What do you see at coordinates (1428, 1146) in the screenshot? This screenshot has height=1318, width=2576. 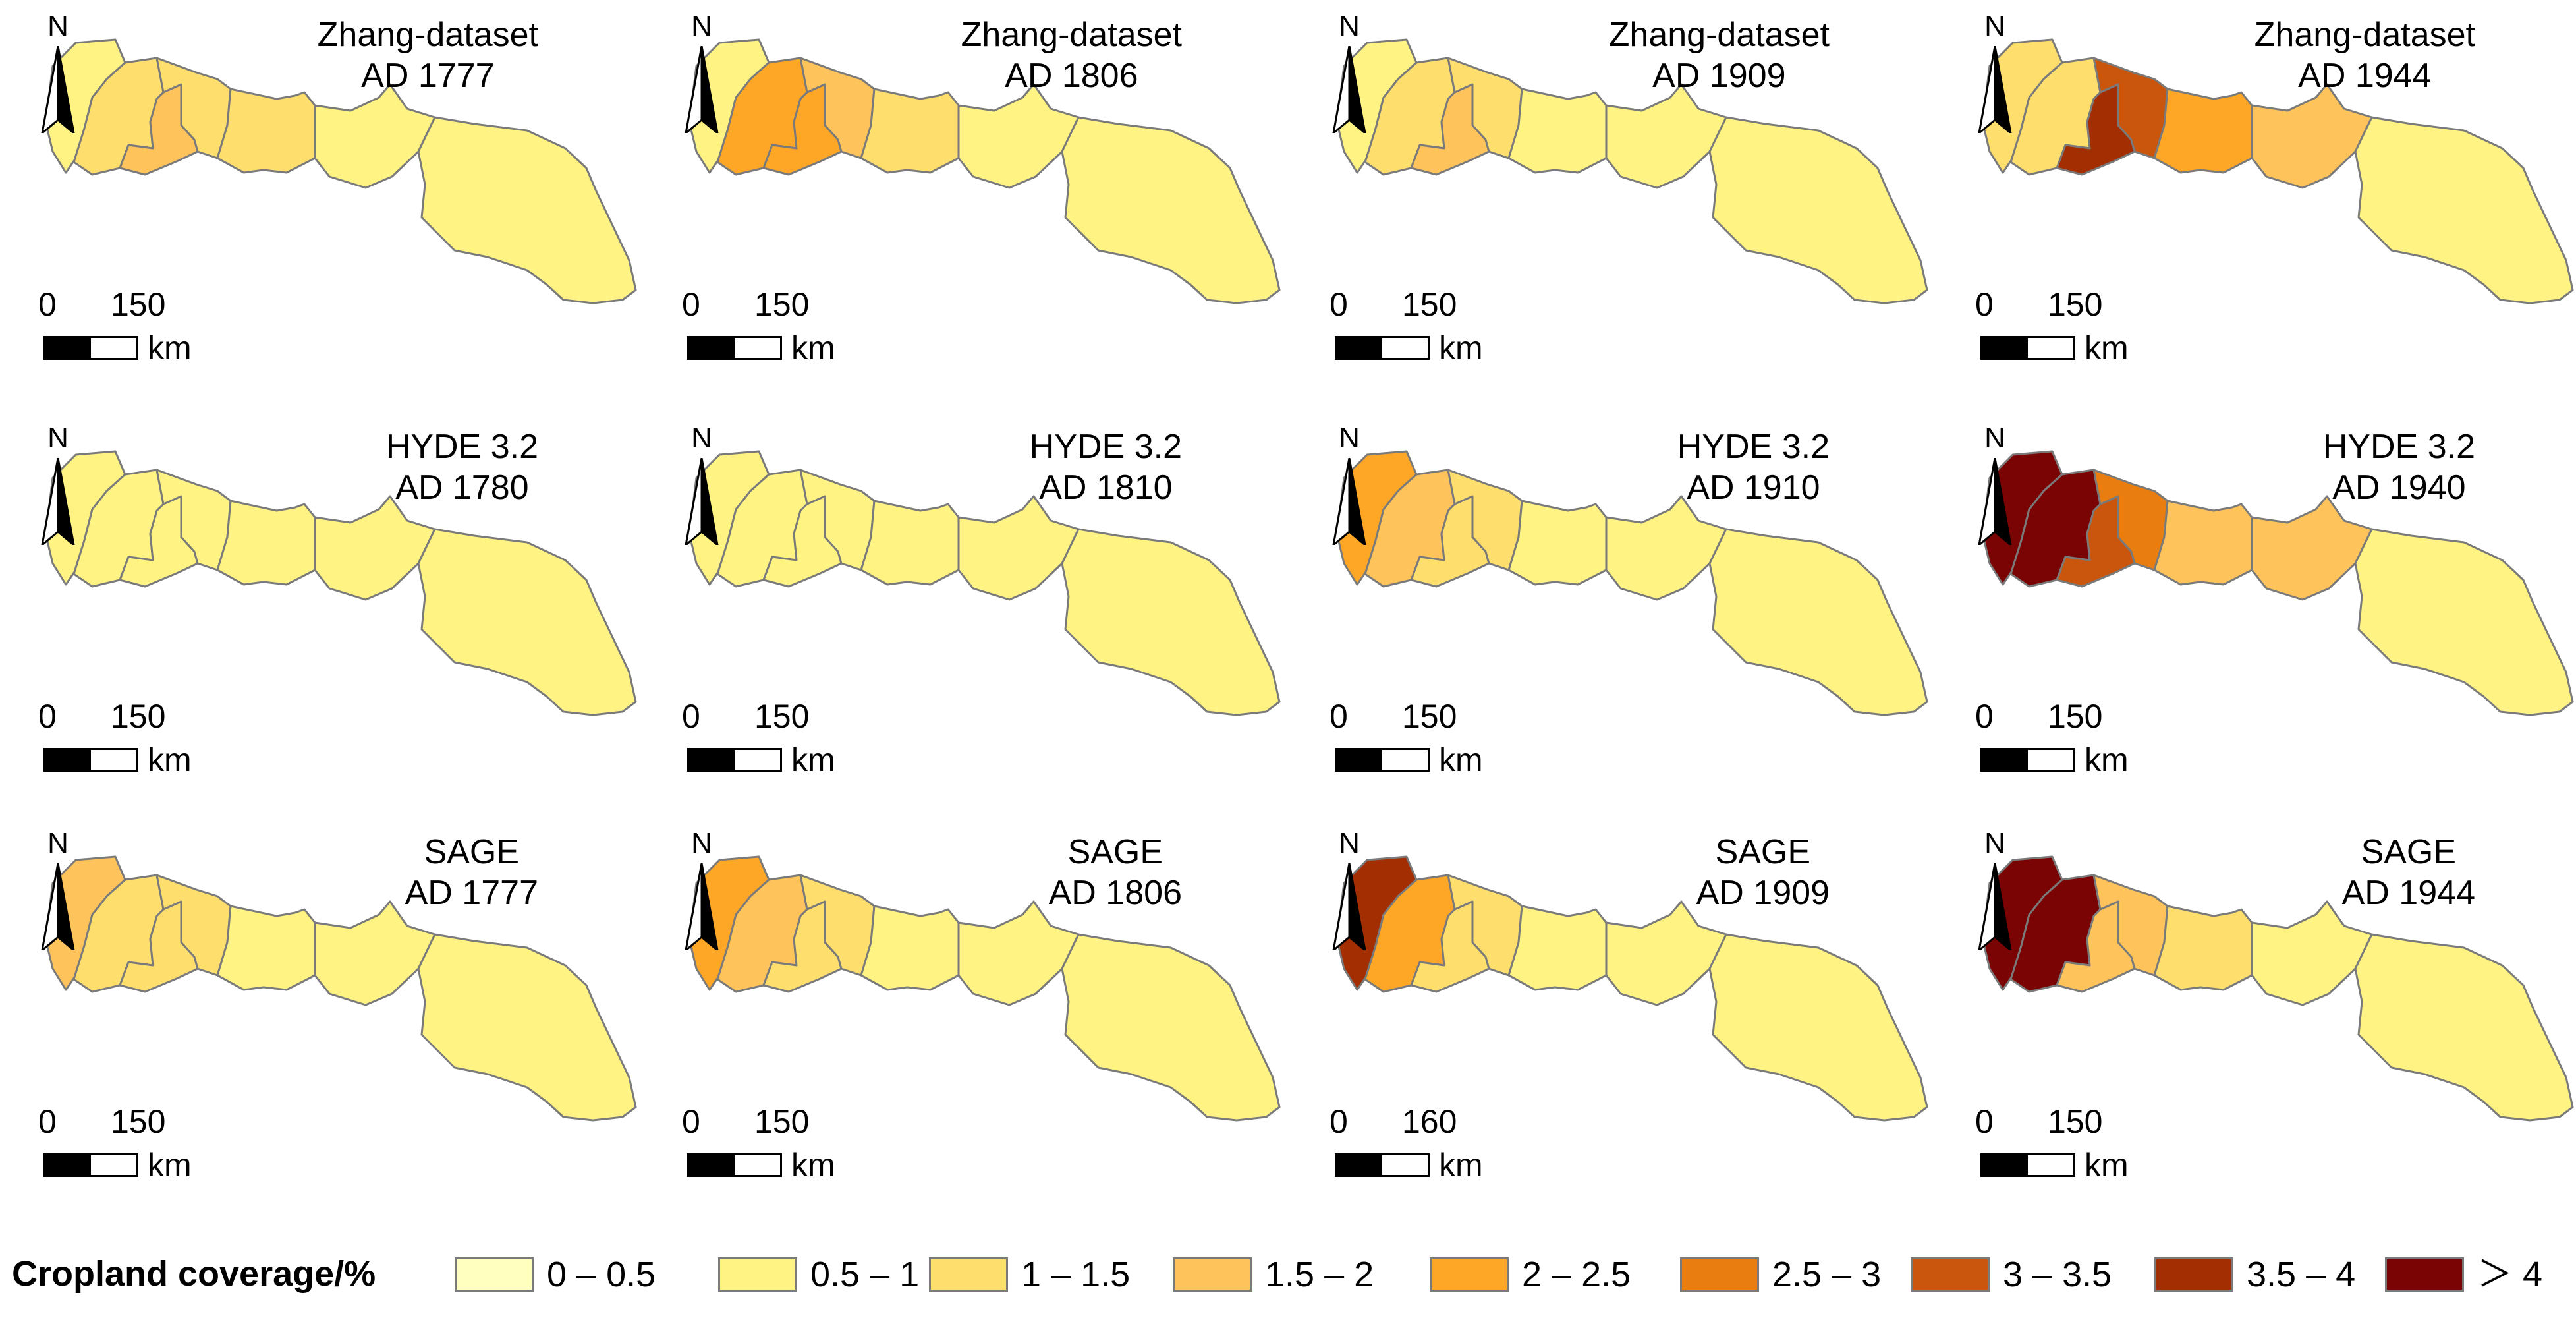 I see `scale-bar: 0 160 km` at bounding box center [1428, 1146].